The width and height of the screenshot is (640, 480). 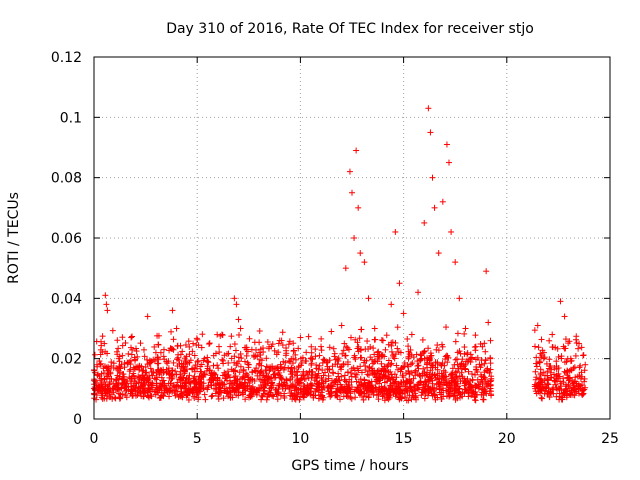 I want to click on x-tick-label: 25, so click(x=610, y=439).